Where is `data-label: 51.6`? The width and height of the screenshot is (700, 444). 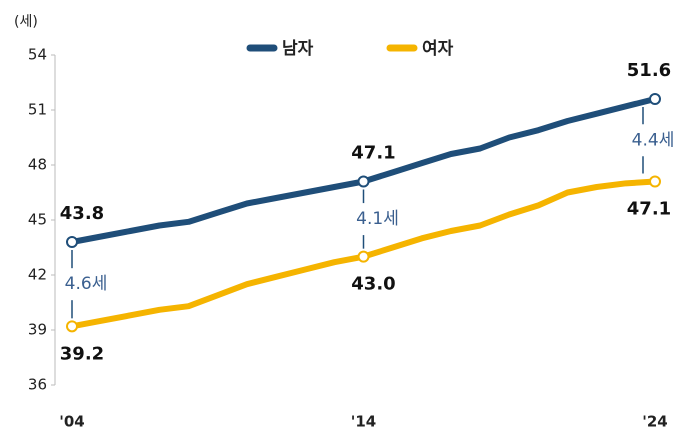 data-label: 51.6 is located at coordinates (649, 70).